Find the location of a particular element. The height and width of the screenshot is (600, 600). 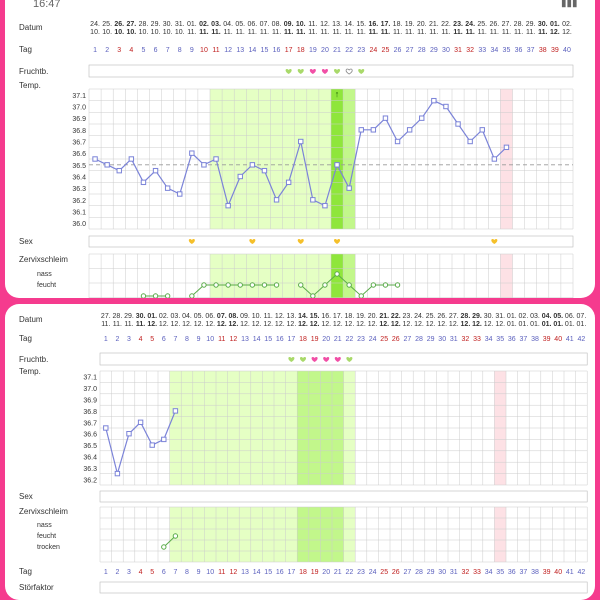

temp-tick: 36.4 is located at coordinates (90, 458).